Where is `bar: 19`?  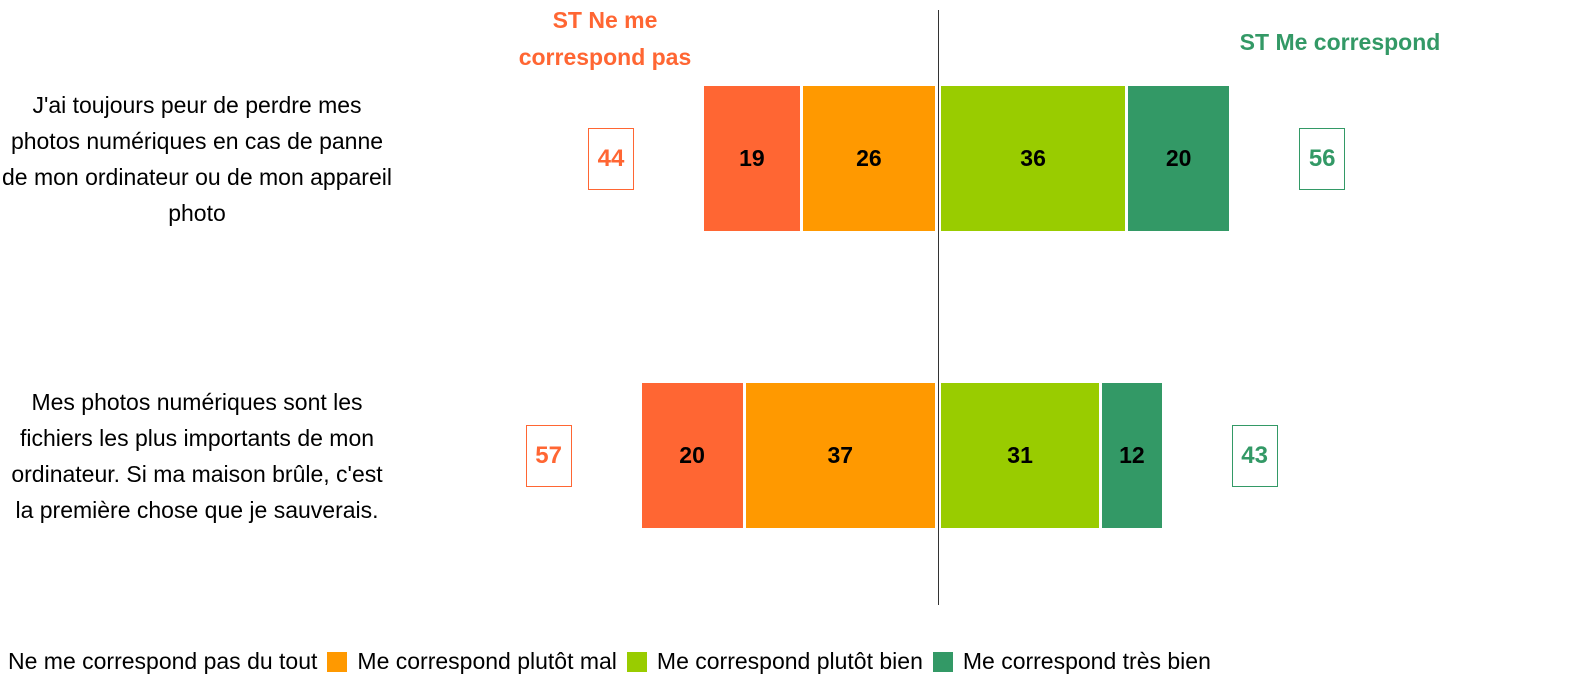
bar: 19 is located at coordinates (752, 158).